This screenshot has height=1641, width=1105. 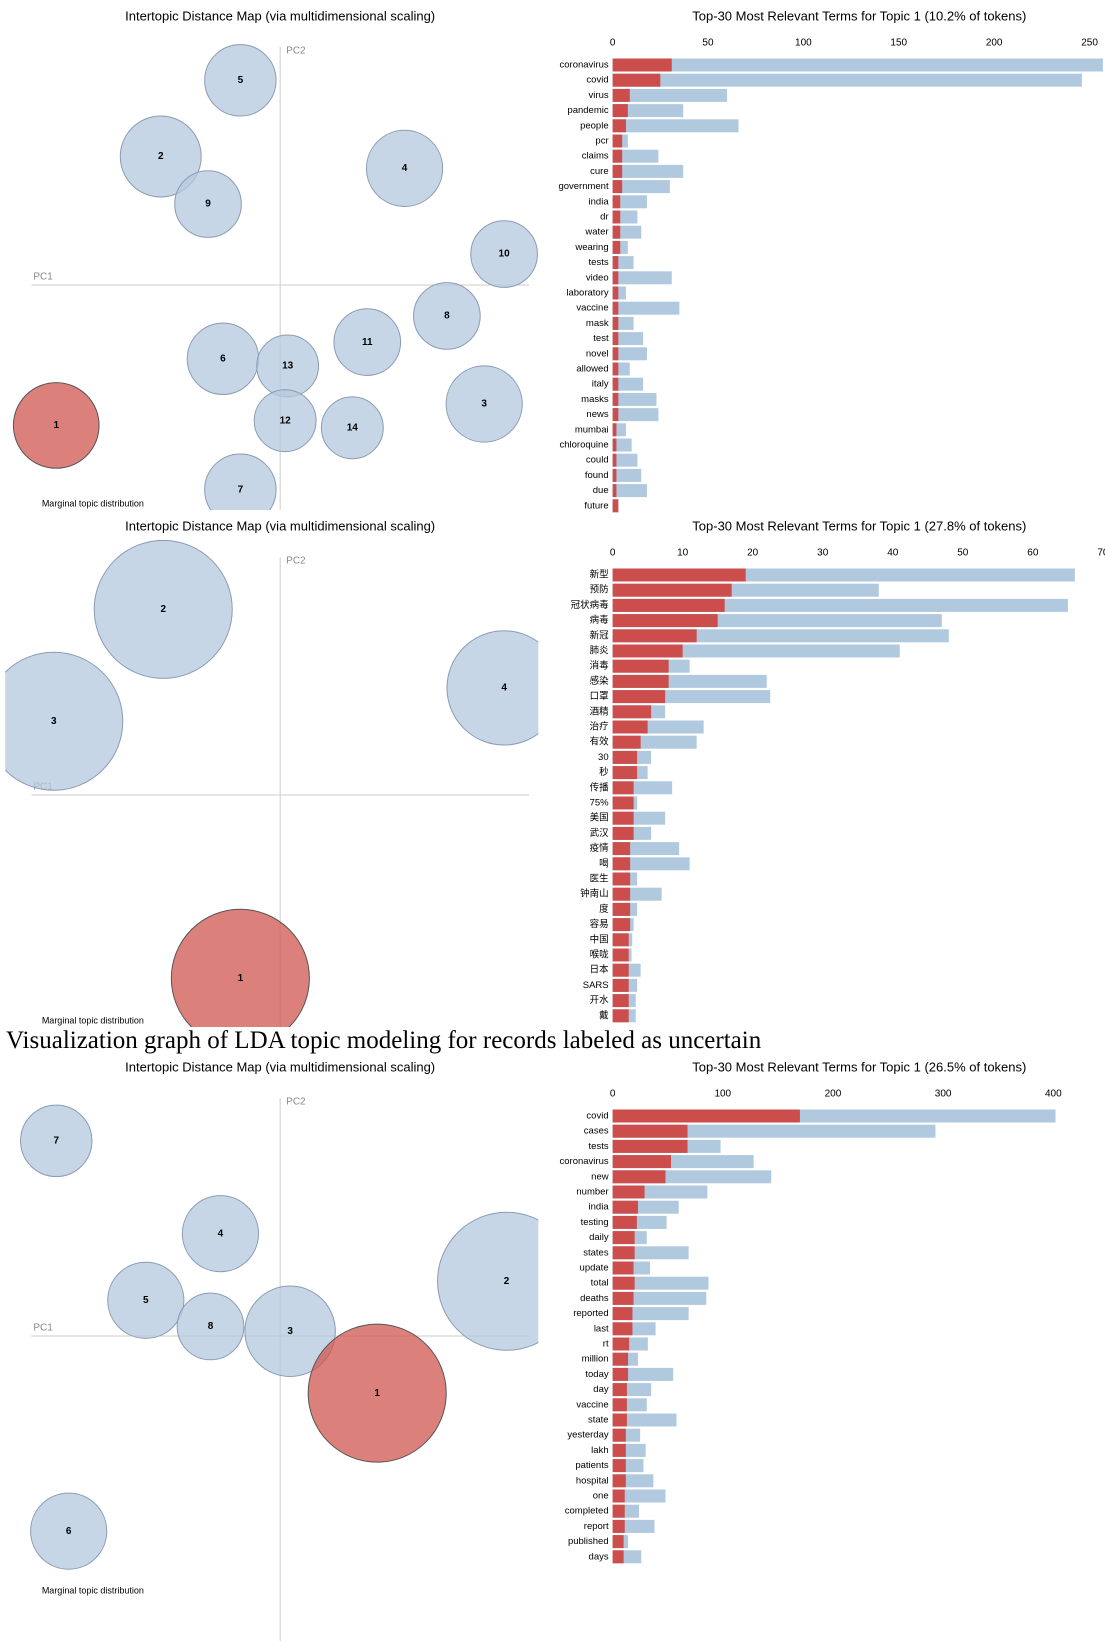 What do you see at coordinates (613, 1094) in the screenshot?
I see `x-tick-label: 0` at bounding box center [613, 1094].